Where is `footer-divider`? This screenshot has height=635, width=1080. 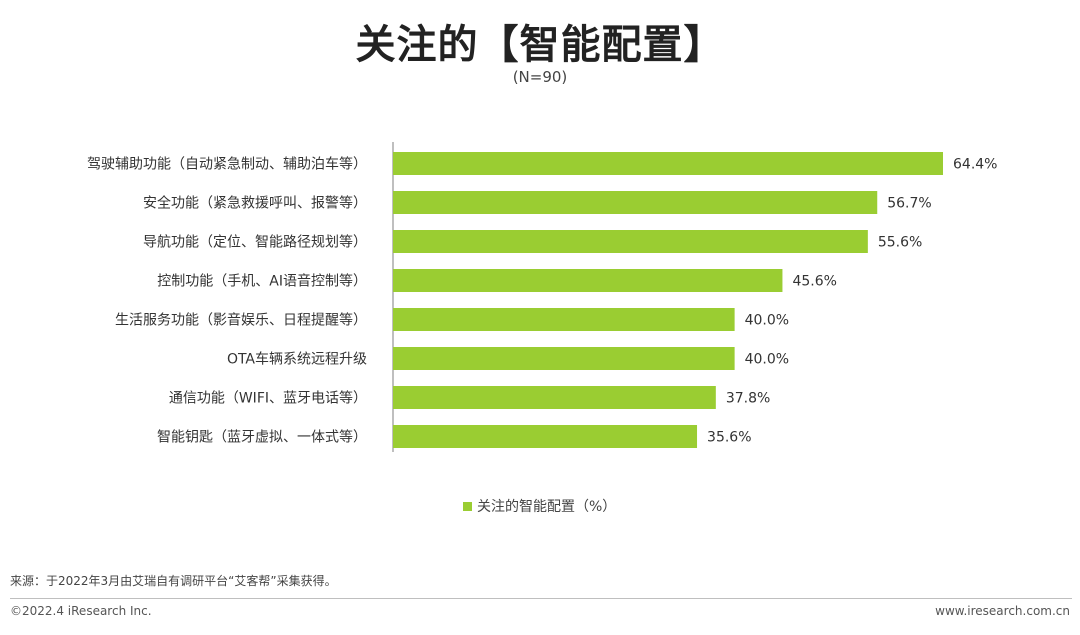
footer-divider is located at coordinates (541, 598).